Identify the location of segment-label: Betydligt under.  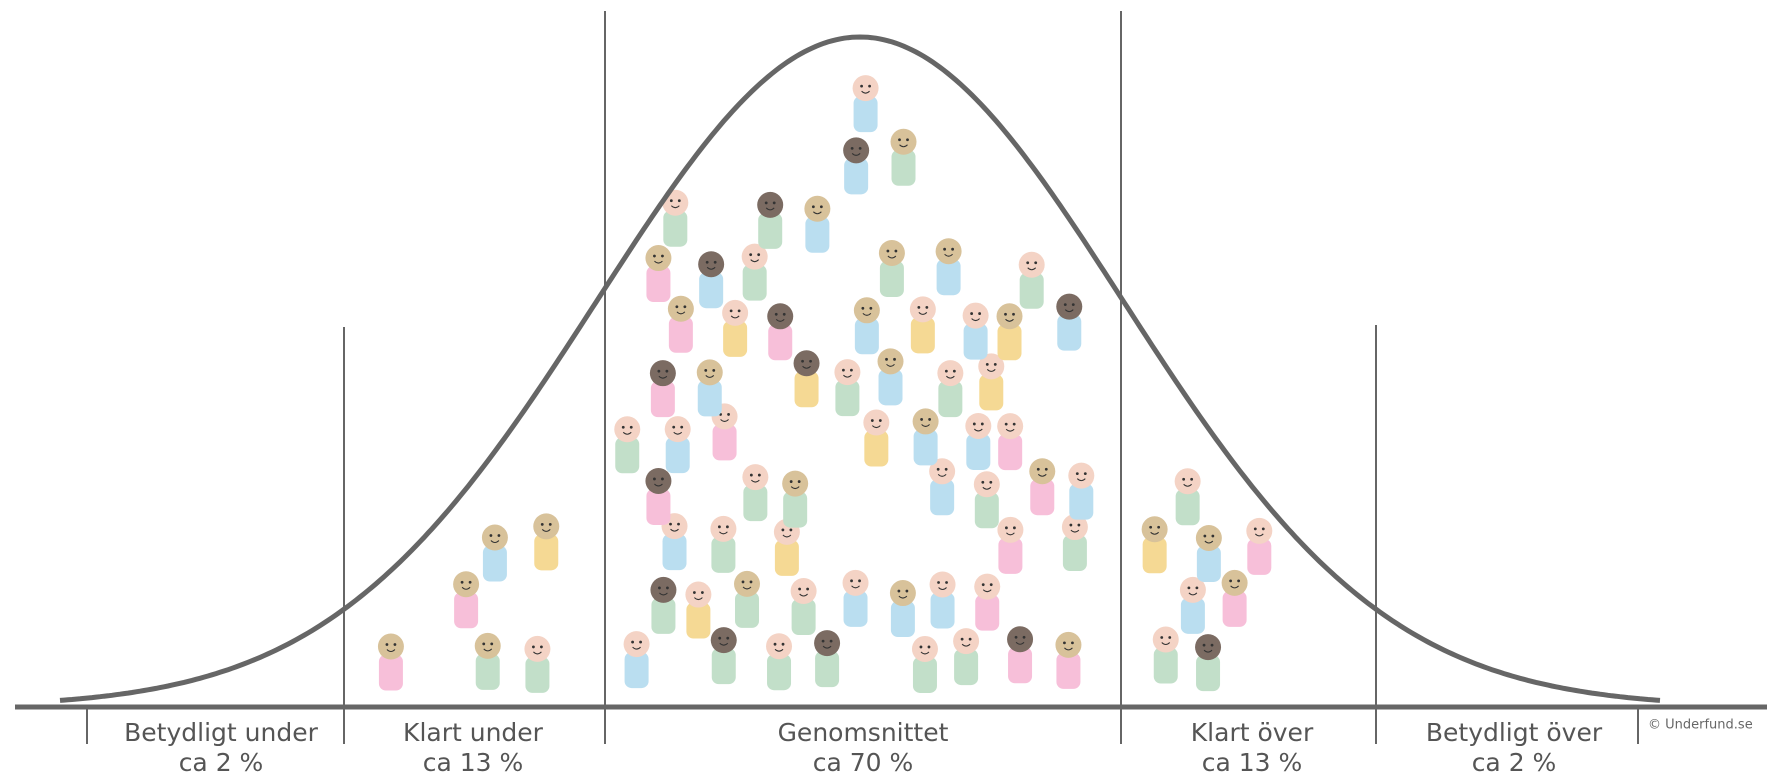
(221, 732).